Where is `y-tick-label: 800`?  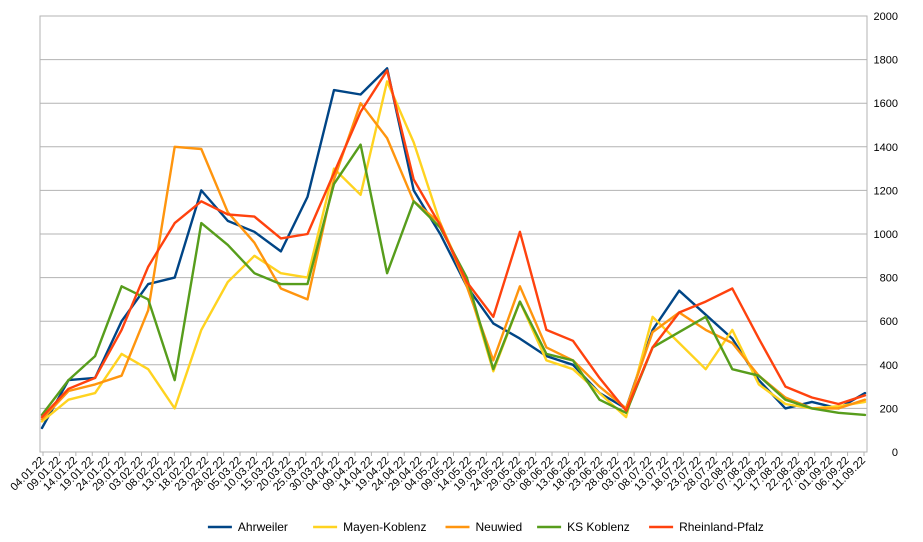 y-tick-label: 800 is located at coordinates (889, 279).